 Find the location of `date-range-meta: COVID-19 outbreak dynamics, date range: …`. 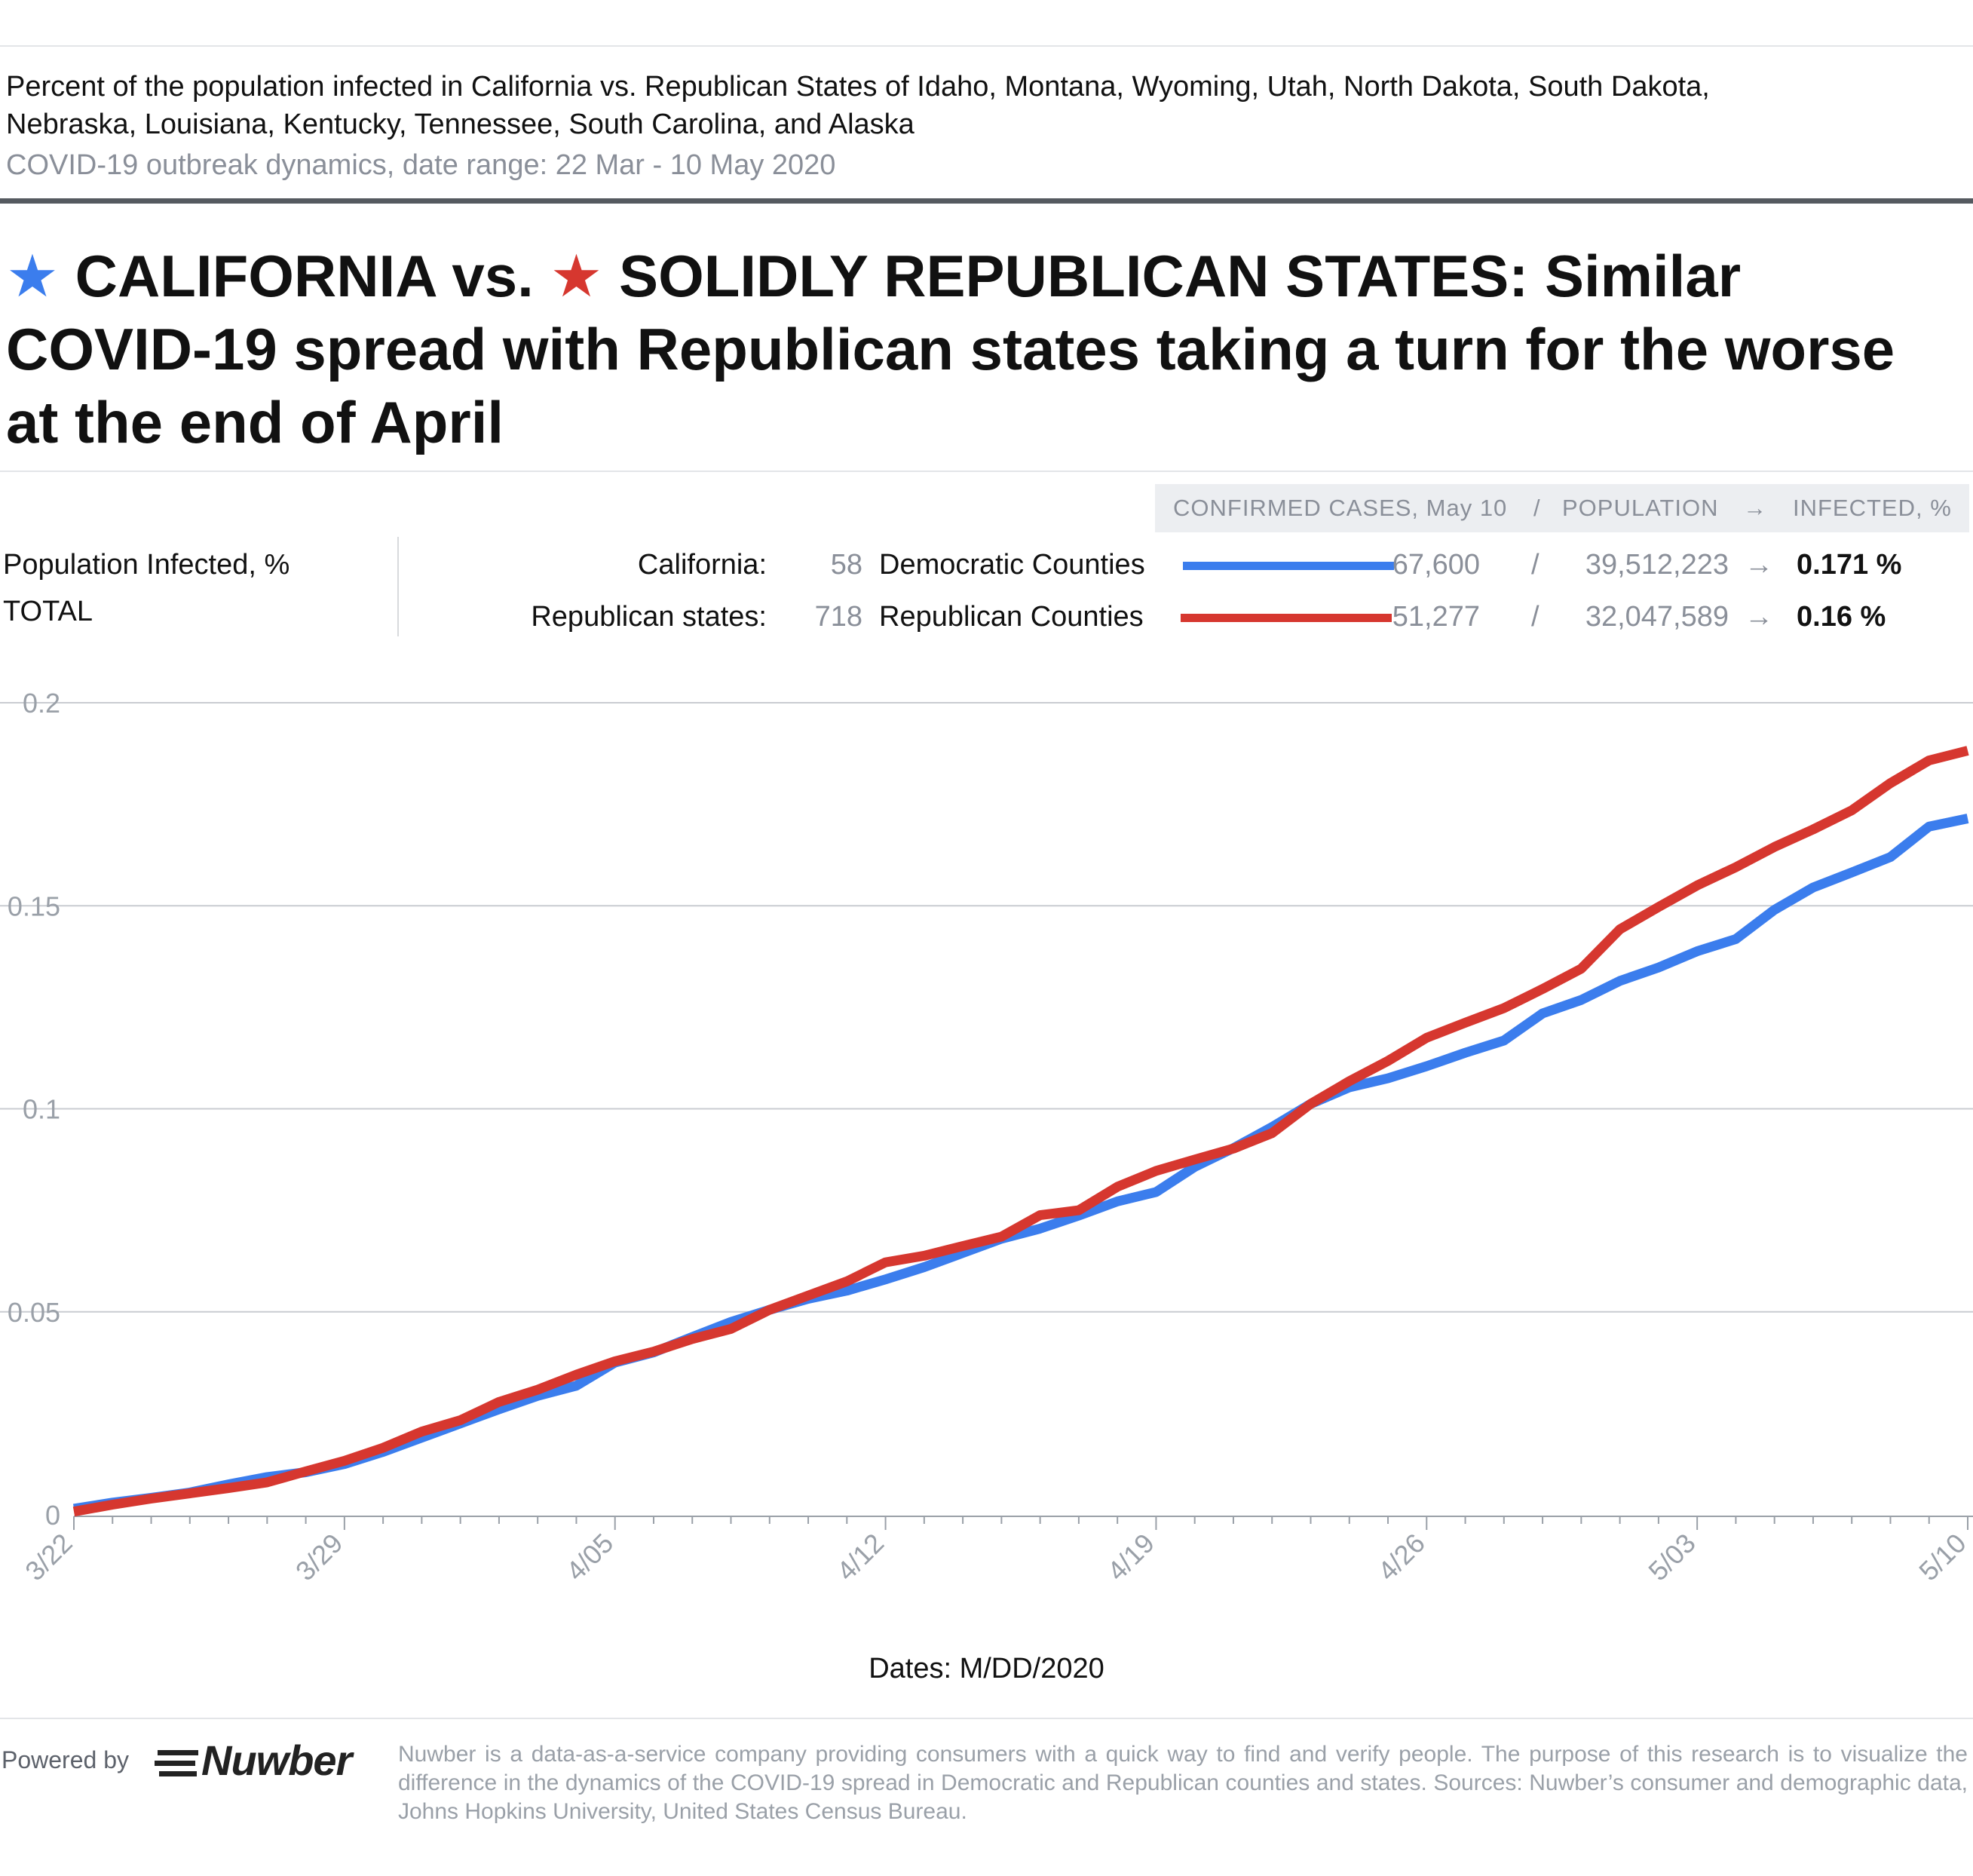

date-range-meta: COVID-19 outbreak dynamics, date range: … is located at coordinates (421, 165).